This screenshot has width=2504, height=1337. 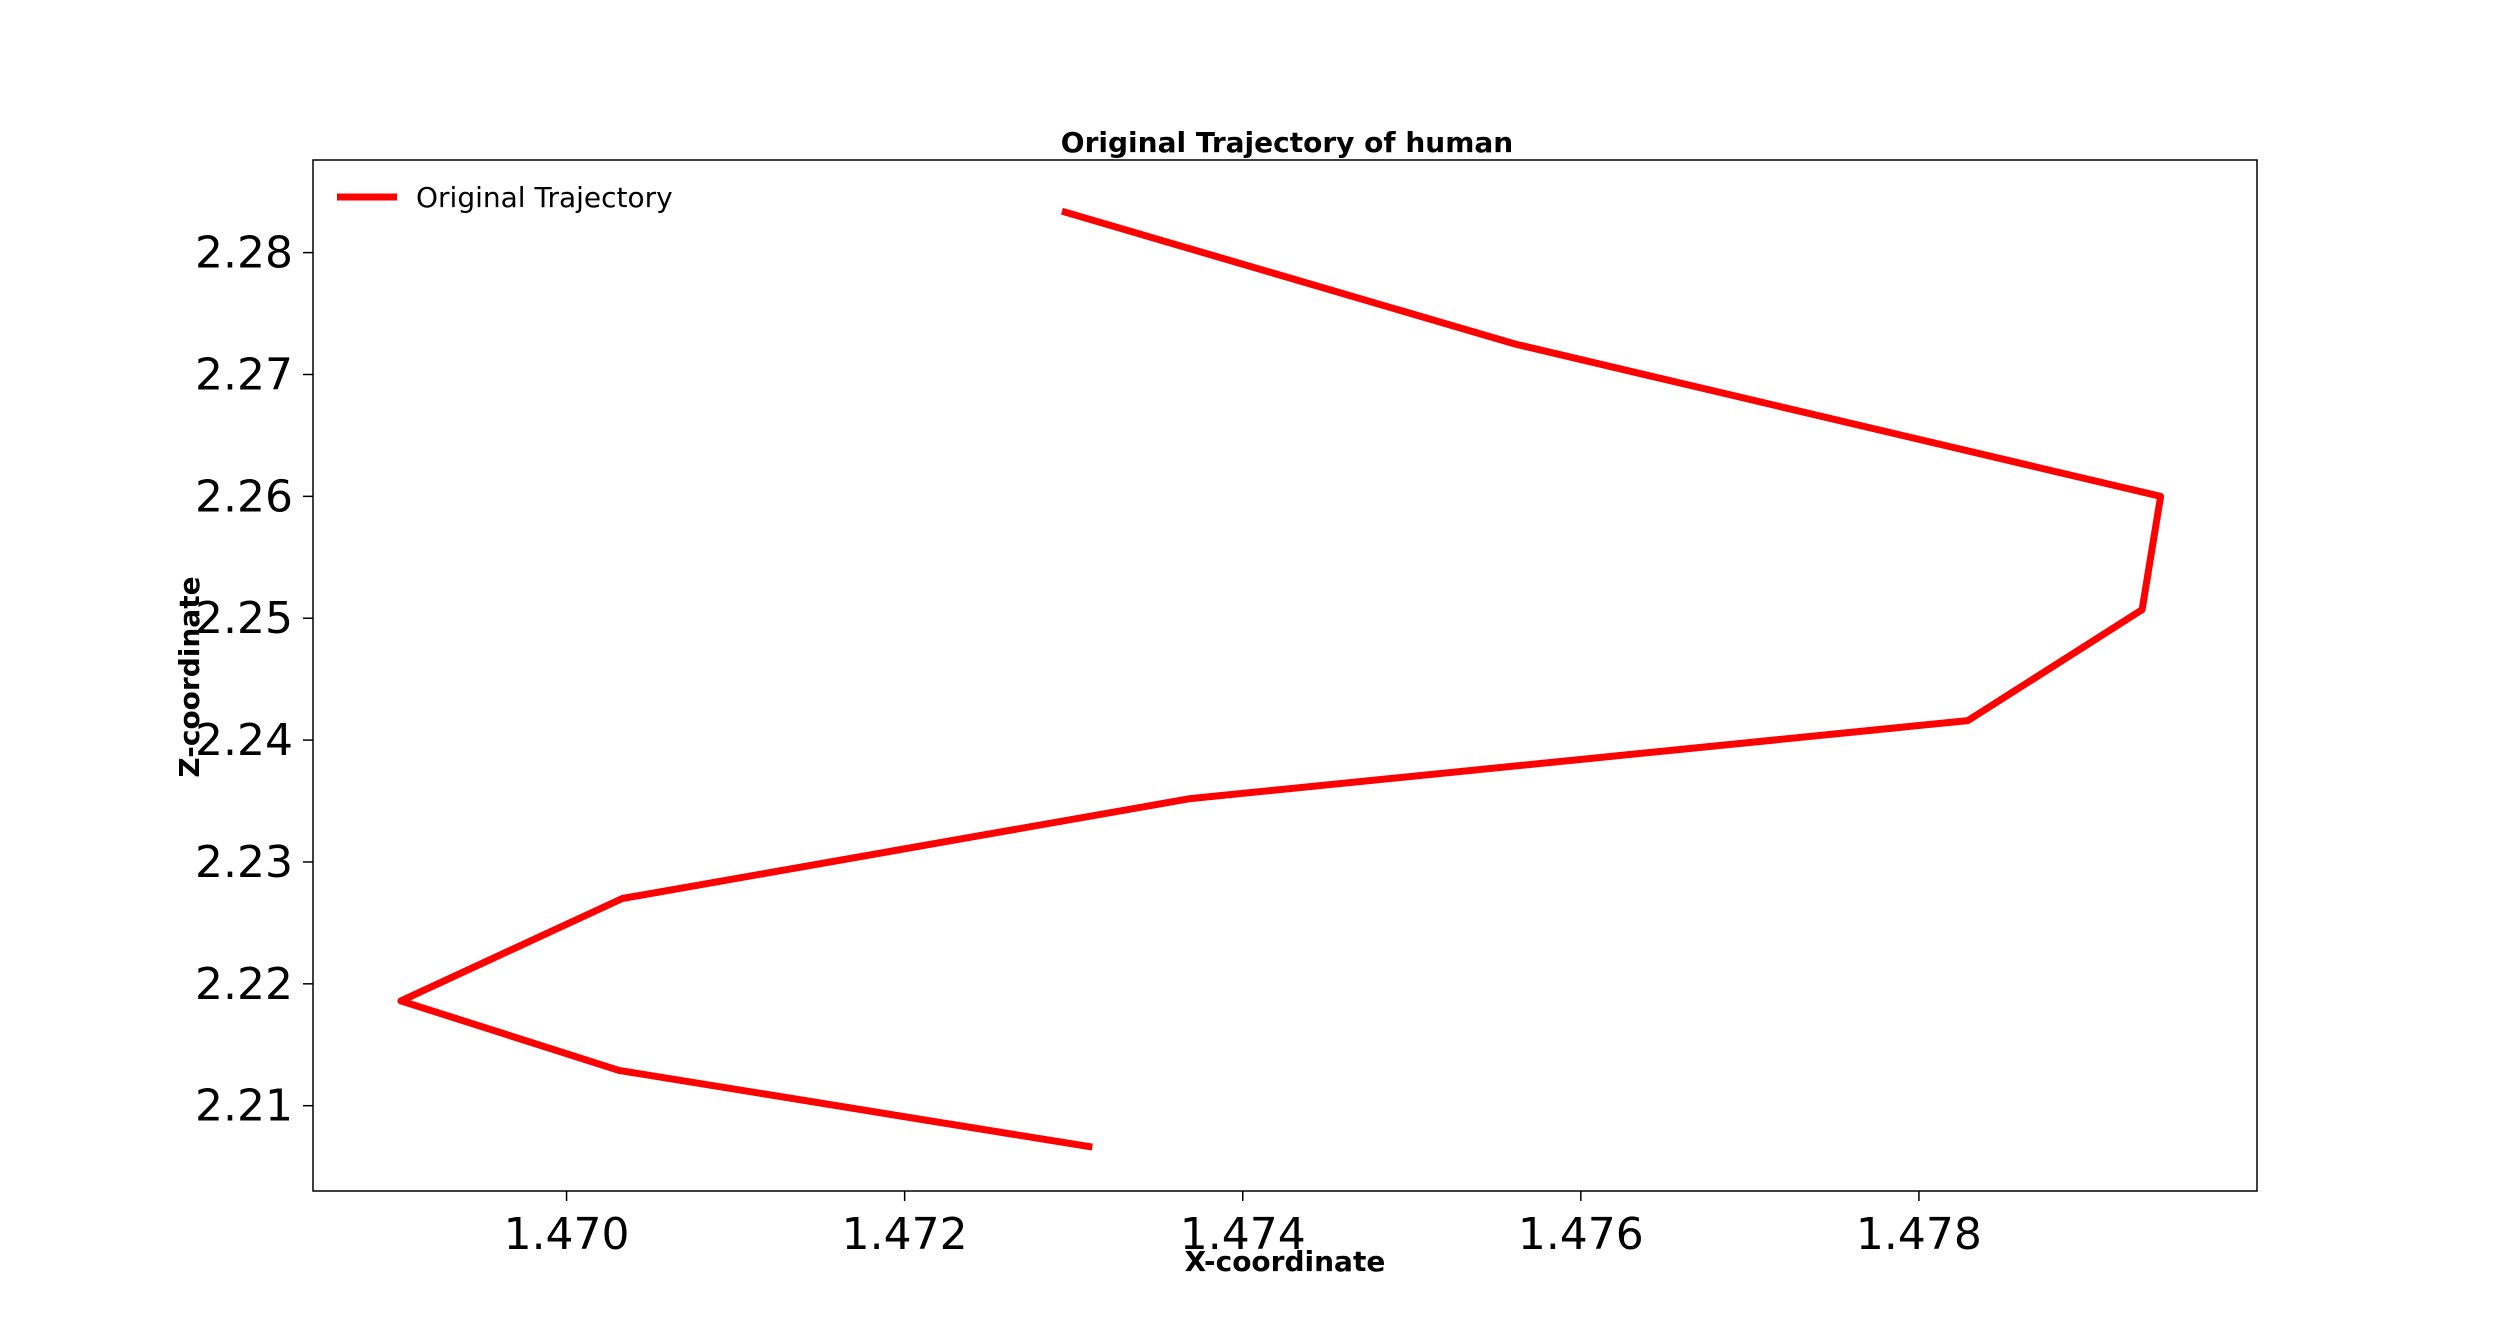 What do you see at coordinates (244, 862) in the screenshot?
I see `y-tick-label: 2.23` at bounding box center [244, 862].